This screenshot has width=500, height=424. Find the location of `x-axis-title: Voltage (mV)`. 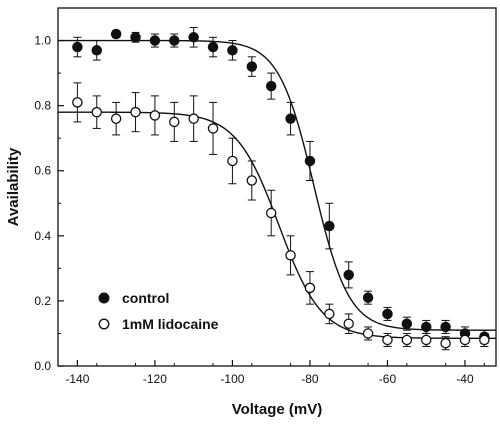

x-axis-title: Voltage (mV) is located at coordinates (277, 409).